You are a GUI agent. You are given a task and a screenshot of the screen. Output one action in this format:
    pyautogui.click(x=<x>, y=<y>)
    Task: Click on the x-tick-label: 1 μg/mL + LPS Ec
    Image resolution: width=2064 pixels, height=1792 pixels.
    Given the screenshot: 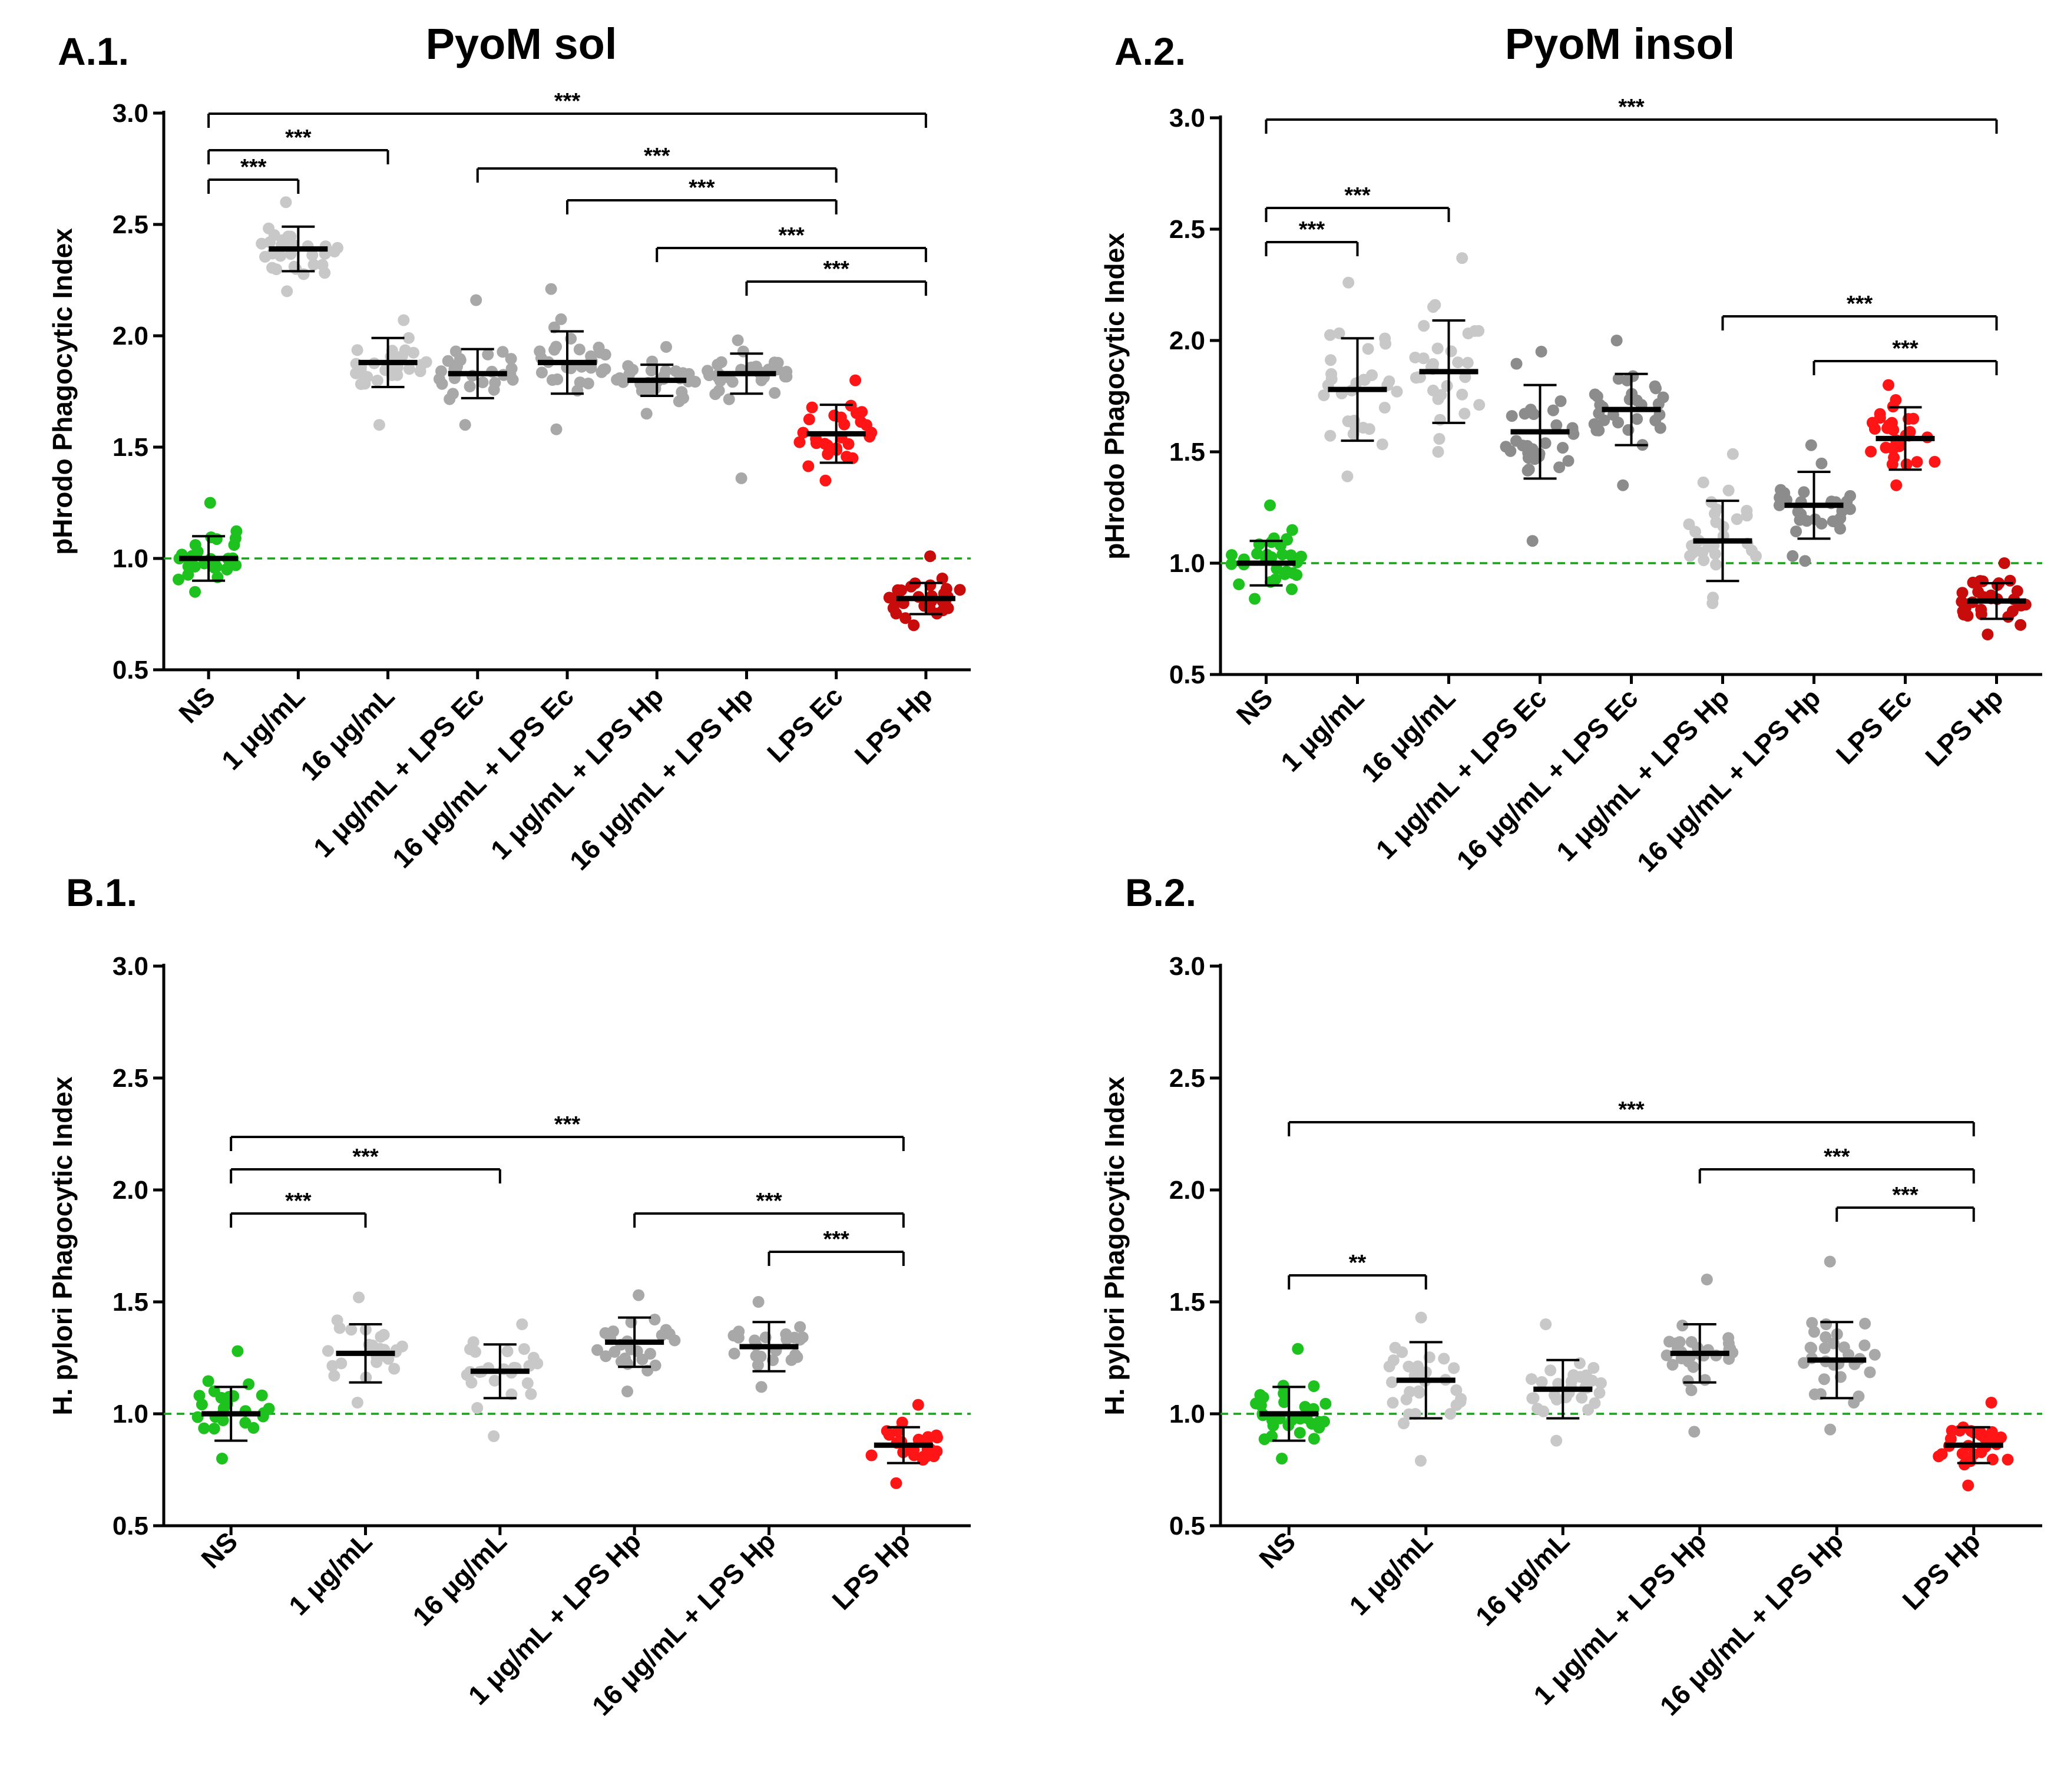 What is the action you would take?
    pyautogui.click(x=398, y=771)
    